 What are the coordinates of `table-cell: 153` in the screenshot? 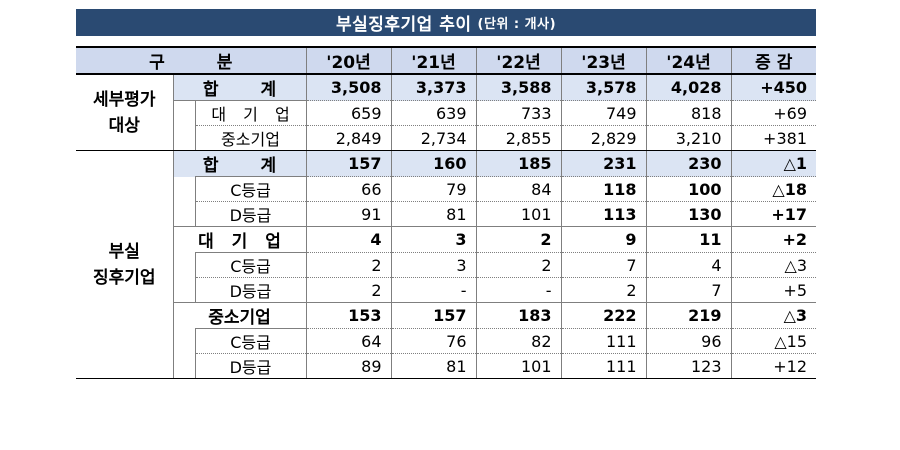 It's located at (348, 315).